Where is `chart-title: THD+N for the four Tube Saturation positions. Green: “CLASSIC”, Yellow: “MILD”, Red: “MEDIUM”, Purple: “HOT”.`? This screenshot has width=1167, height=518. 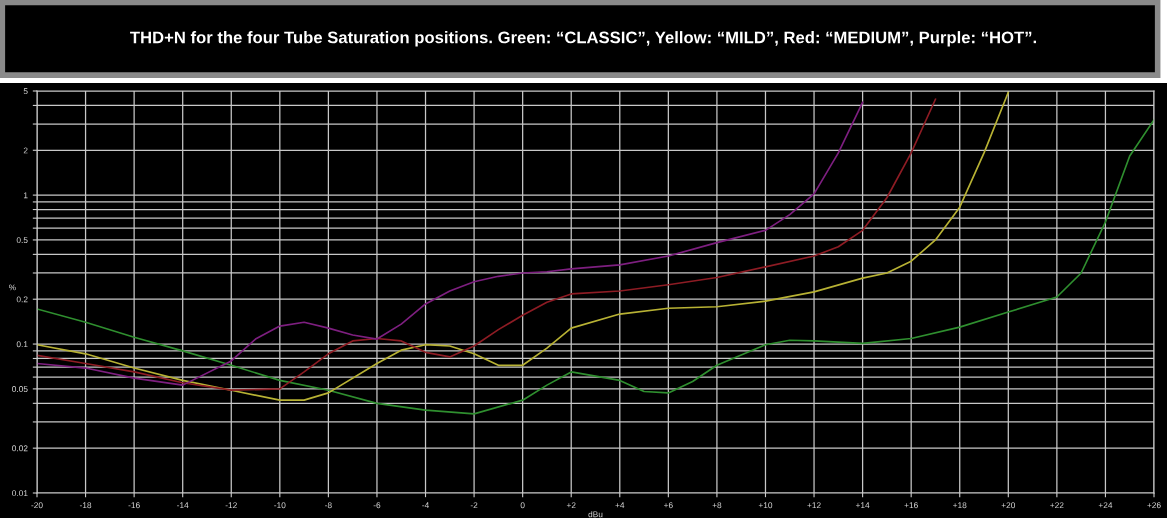
chart-title: THD+N for the four Tube Saturation positions. Green: “CLASSIC”, Yellow: “MILD”, Red: “MEDIUM”, Purple: “HOT”. is located at coordinates (583, 39).